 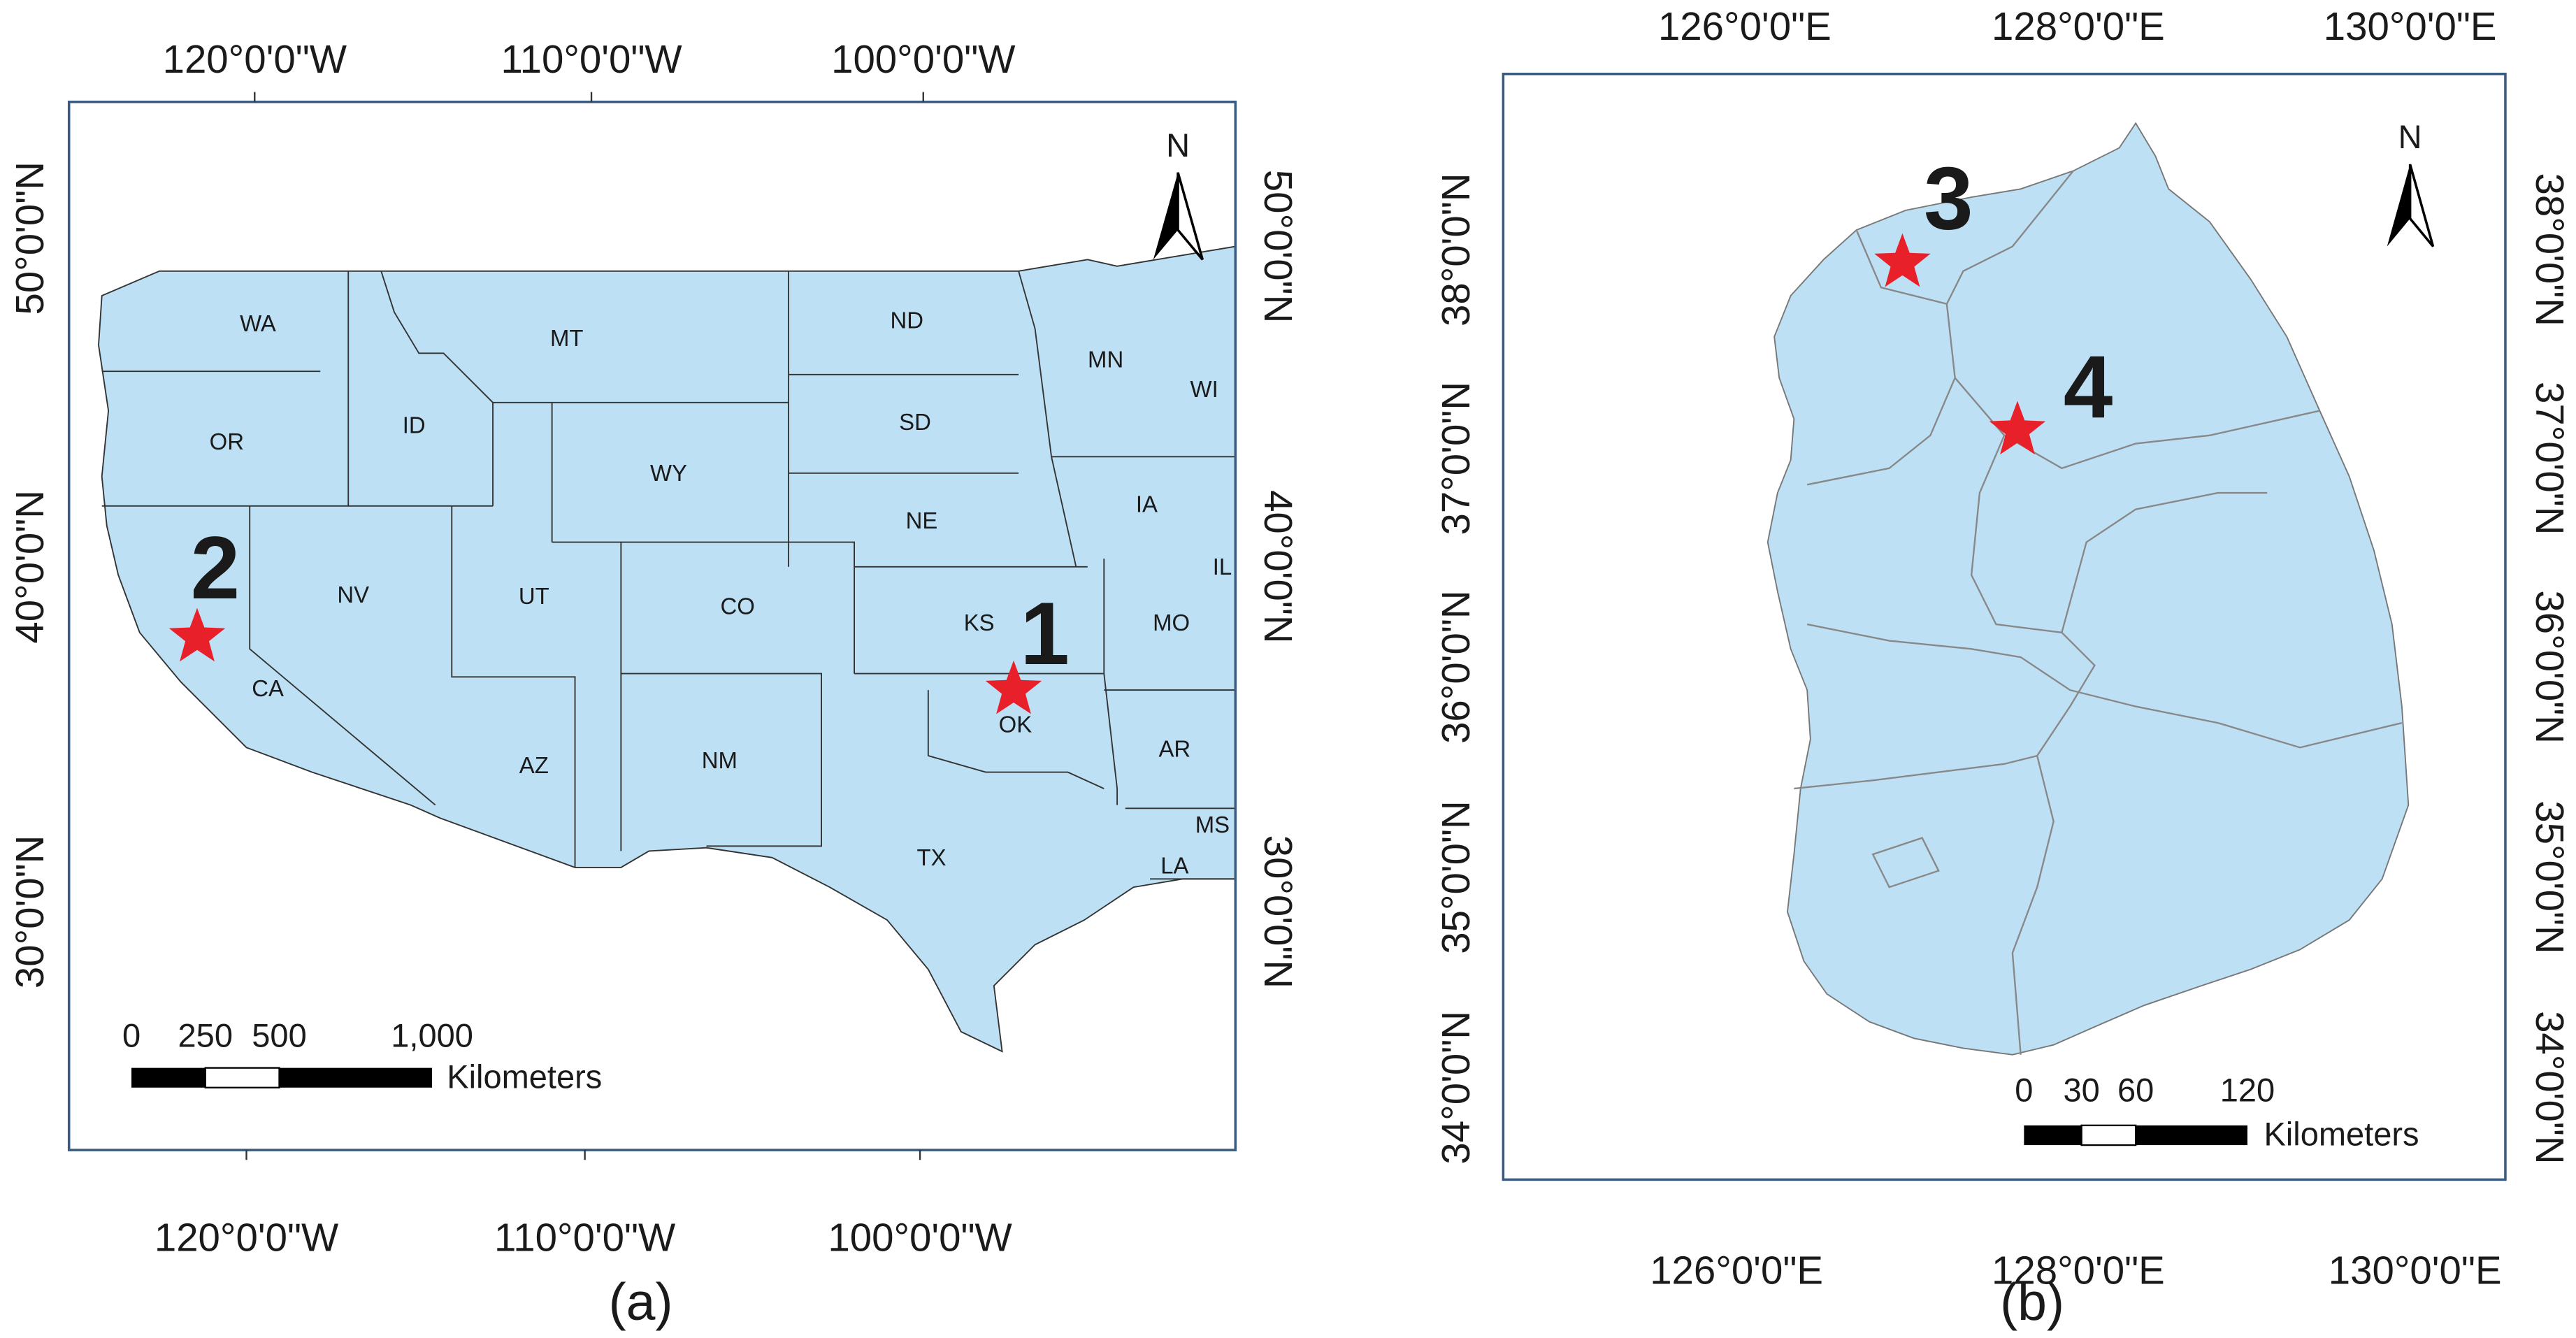 I want to click on state-label: TX, so click(x=932, y=857).